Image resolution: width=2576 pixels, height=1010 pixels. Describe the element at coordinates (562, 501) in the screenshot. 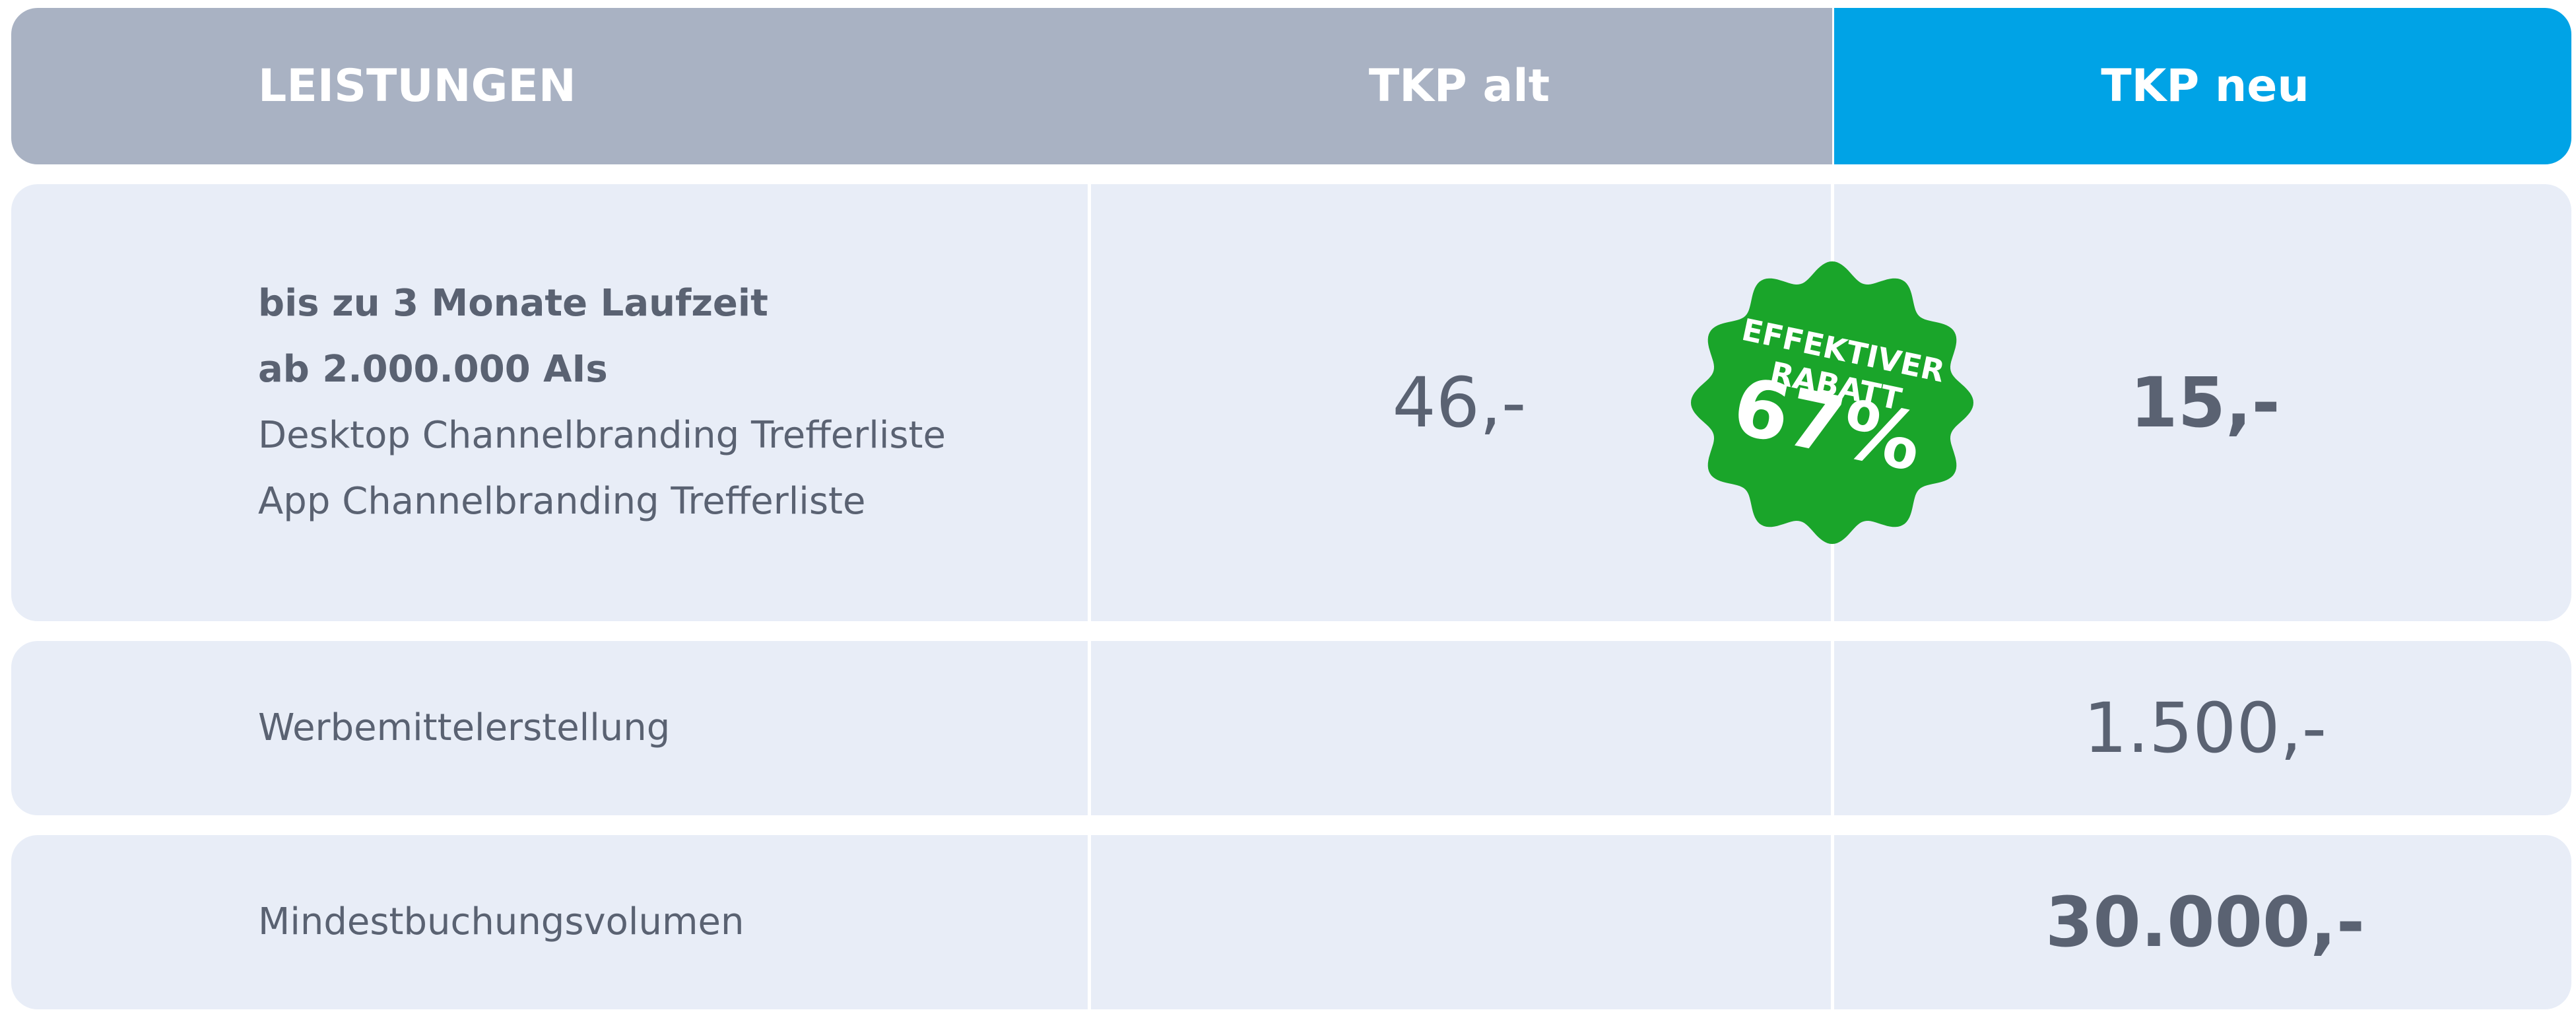

I see `row-label: App Channelbranding Trefferliste` at that location.